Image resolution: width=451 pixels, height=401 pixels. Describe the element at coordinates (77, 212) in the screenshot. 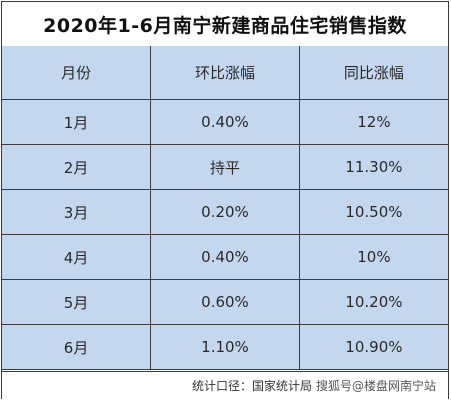

I see `cell-month: 3月` at that location.